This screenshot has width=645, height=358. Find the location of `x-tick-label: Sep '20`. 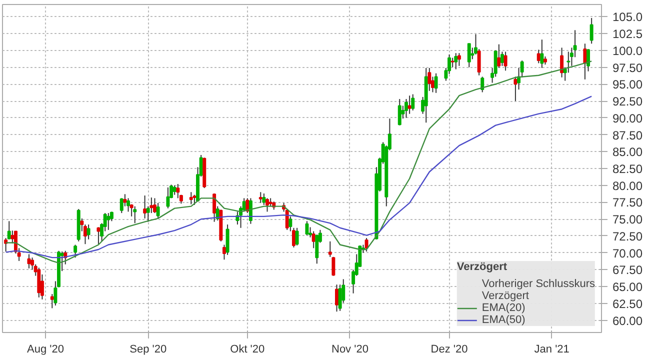

x-tick-label: Sep '20 is located at coordinates (148, 350).